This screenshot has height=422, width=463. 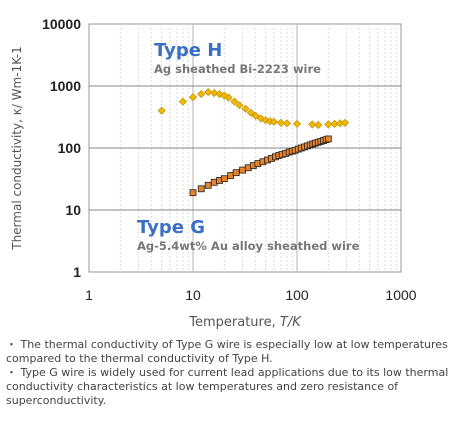 I want to click on type-g-label: Type G, so click(x=171, y=227).